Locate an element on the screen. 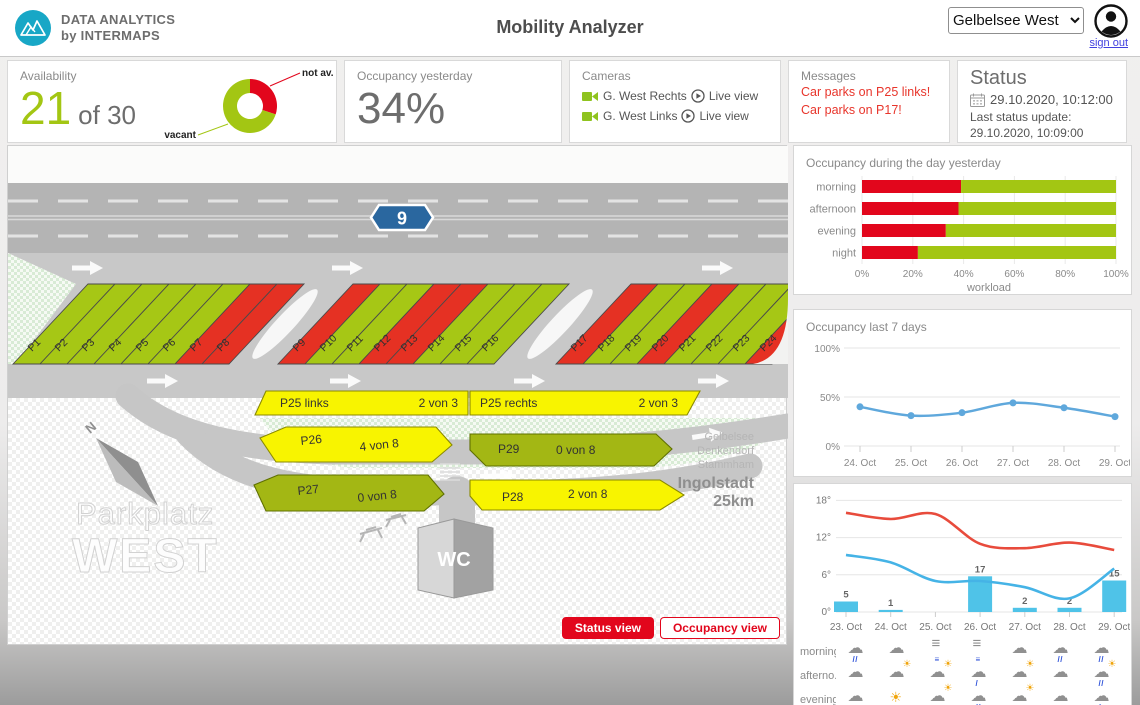 This screenshot has height=705, width=1140. availability-value: 21 is located at coordinates (46, 108).